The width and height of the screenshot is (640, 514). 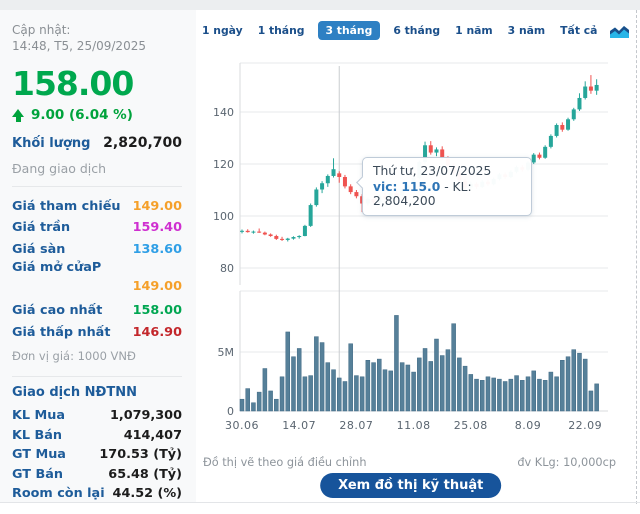 I want to click on last-updated: Cập nhật: 14:48, T5, 25/09/2025, so click(x=97, y=38).